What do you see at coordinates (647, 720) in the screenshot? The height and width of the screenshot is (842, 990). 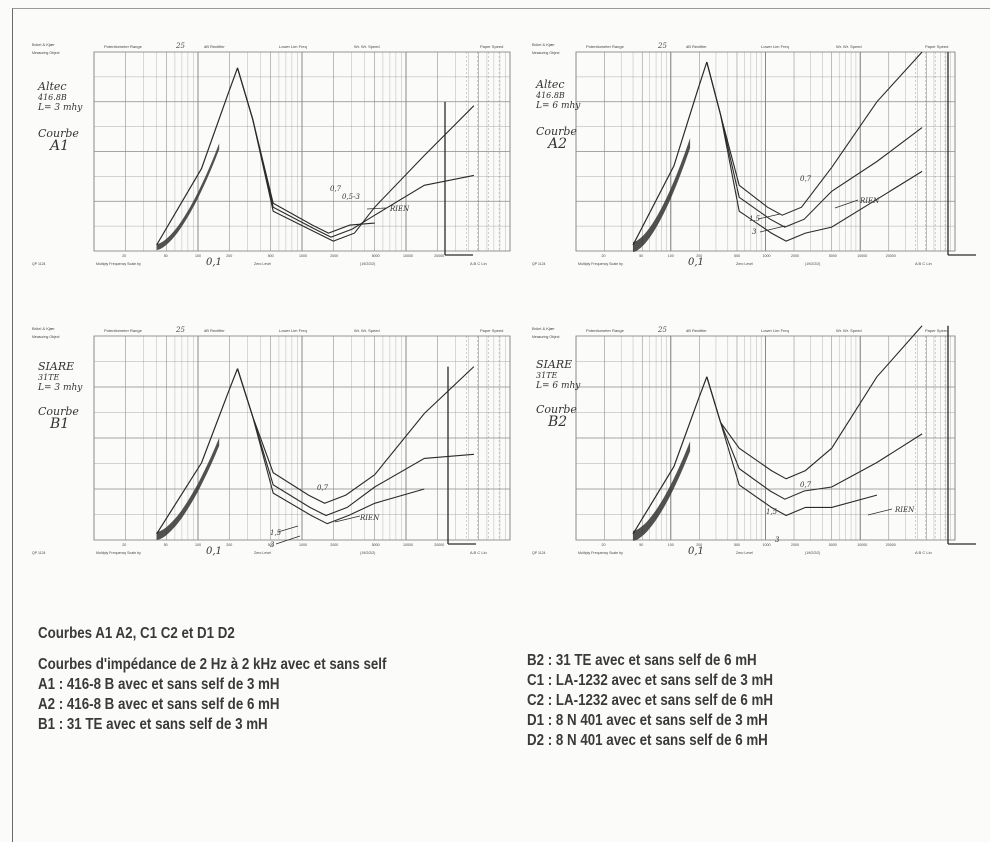 I see `caption-line: D1 : 8 N 401 avec et sans self de 3 mH` at bounding box center [647, 720].